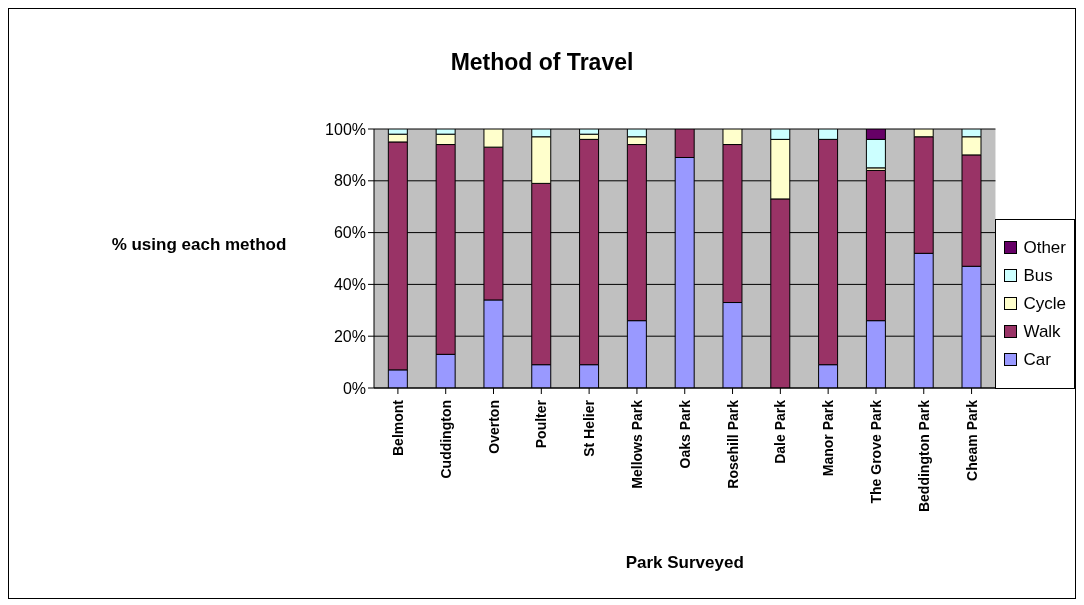 The height and width of the screenshot is (605, 1084). What do you see at coordinates (1037, 359) in the screenshot?
I see `legend-label: Car` at bounding box center [1037, 359].